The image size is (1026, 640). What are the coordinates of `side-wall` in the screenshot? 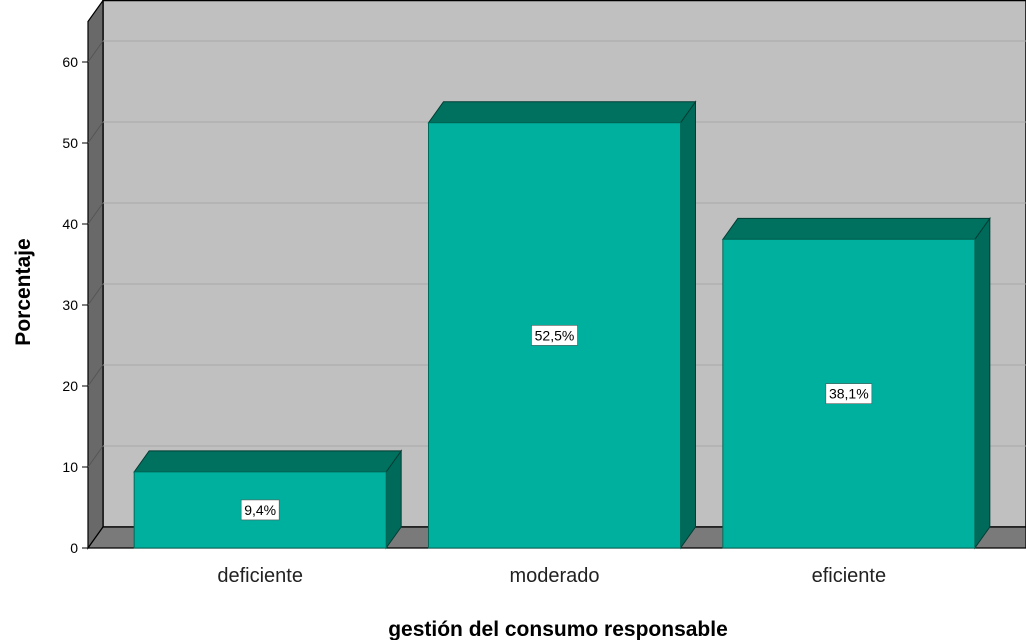 It's located at (95, 275).